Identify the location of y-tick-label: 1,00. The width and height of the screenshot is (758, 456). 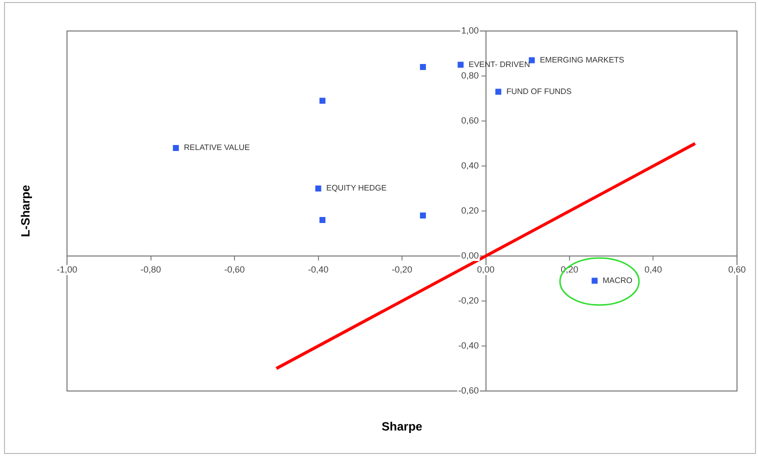
(470, 30).